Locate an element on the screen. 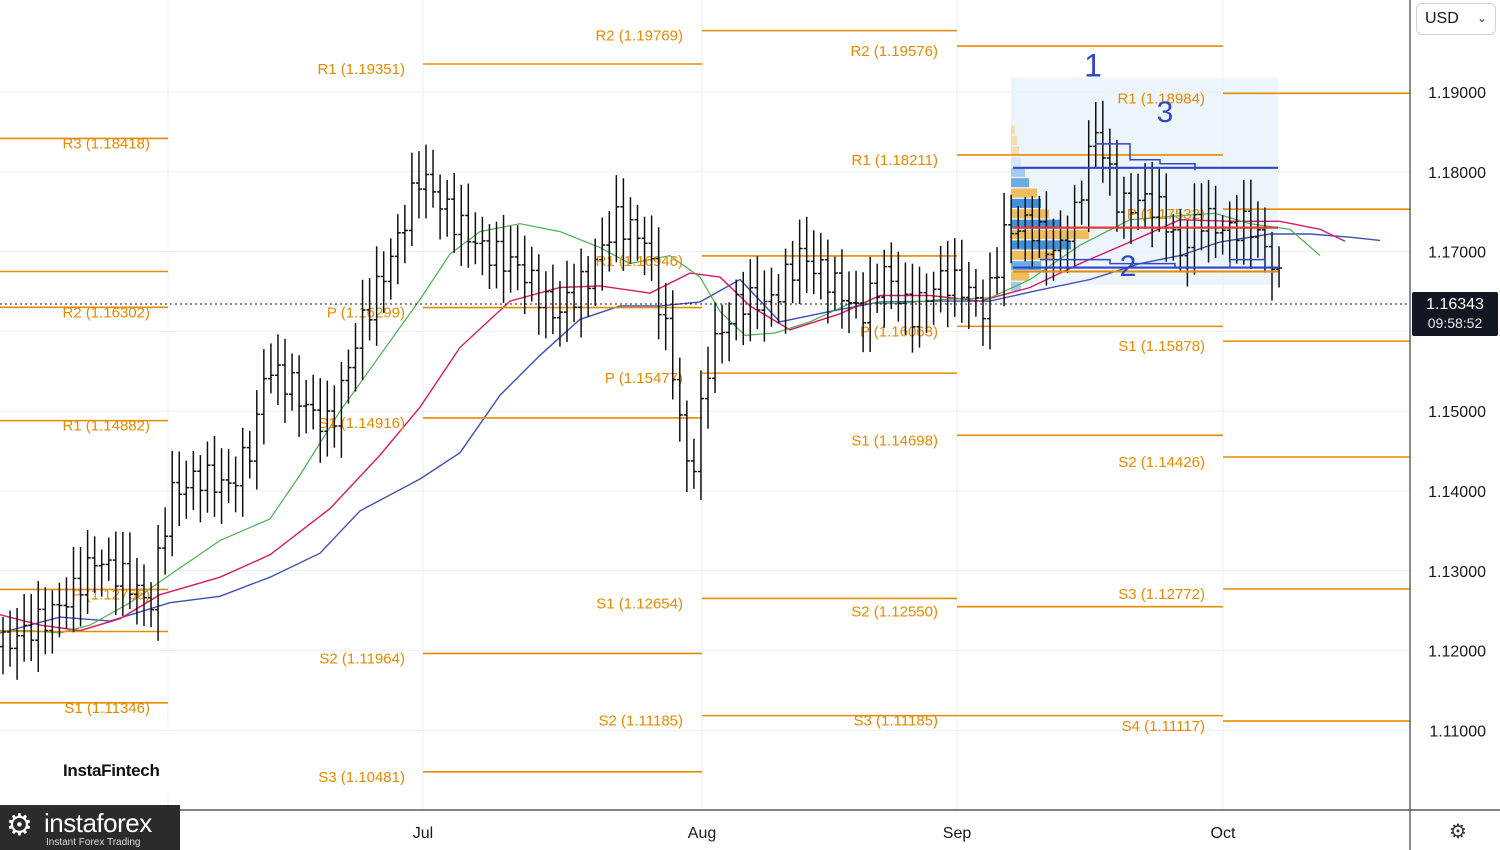 This screenshot has width=1500, height=850. settings-gear-icon: ⚙ is located at coordinates (1458, 832).